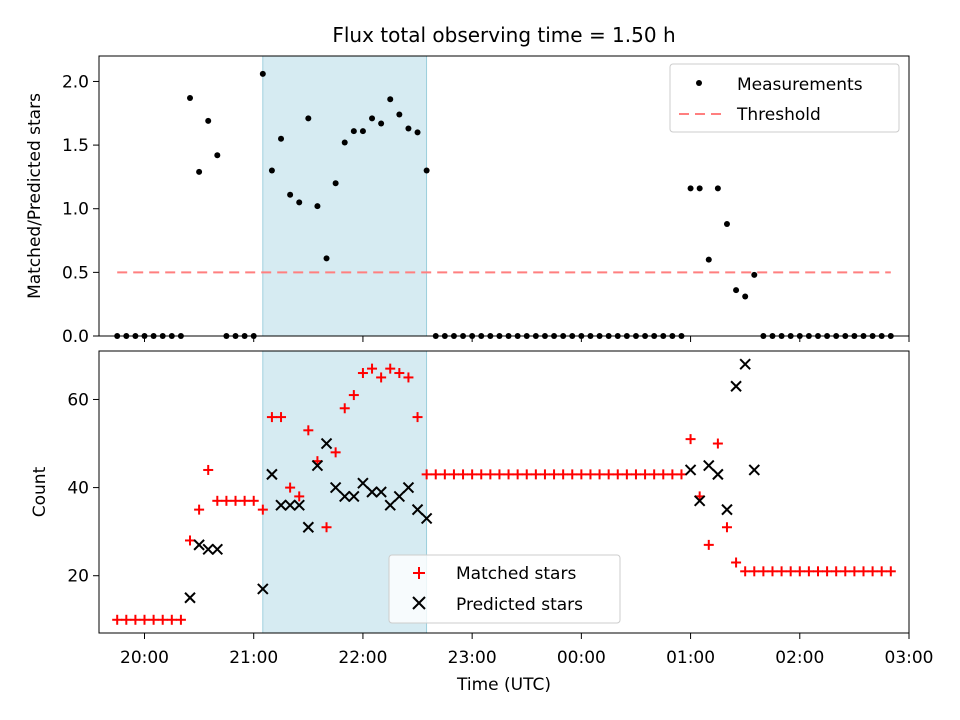  What do you see at coordinates (75, 273) in the screenshot?
I see `y-tick-label: 0.5` at bounding box center [75, 273].